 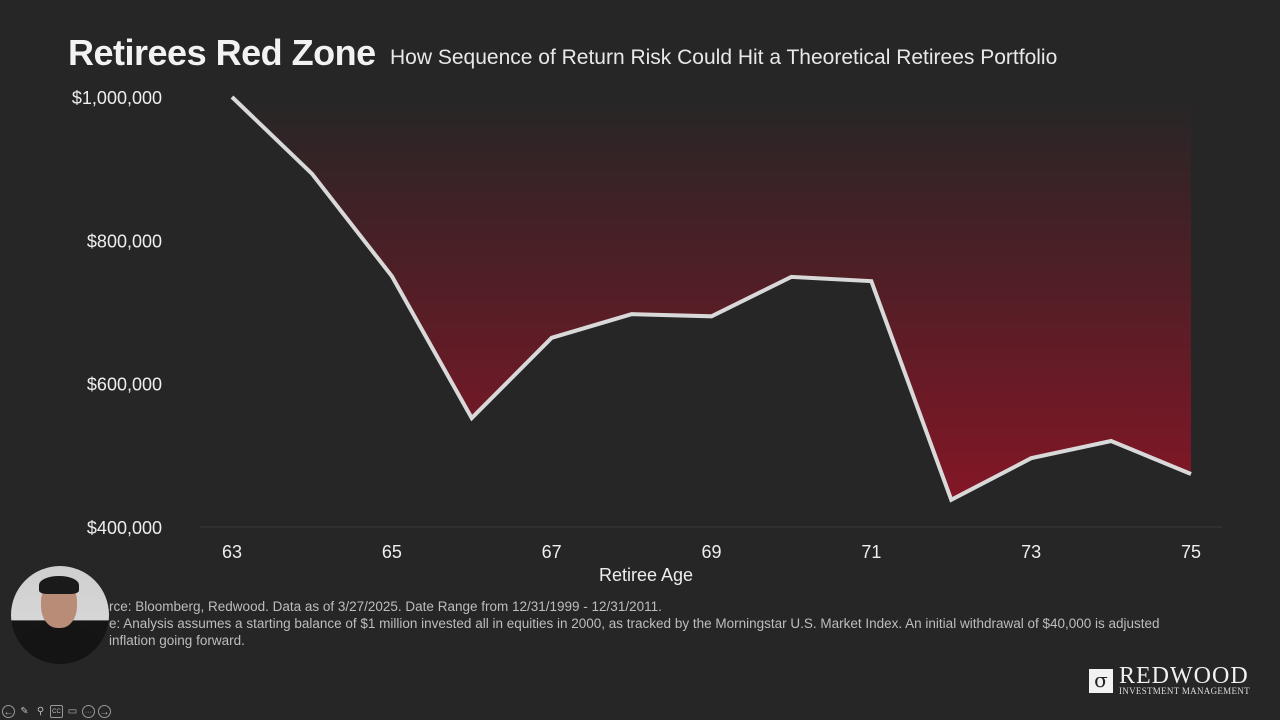 I want to click on logo-name: REDWOOD, so click(x=1184, y=676).